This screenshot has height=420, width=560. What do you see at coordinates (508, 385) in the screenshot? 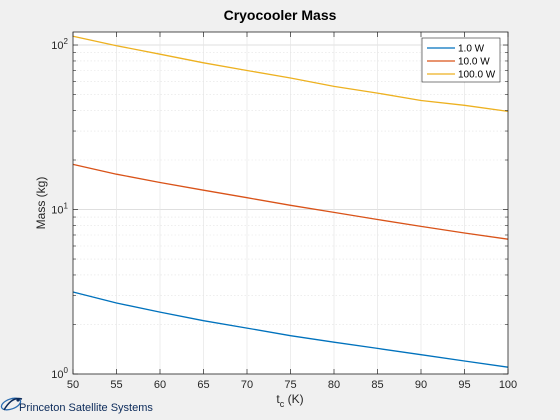
I see `x-tick-label: 100` at bounding box center [508, 385].